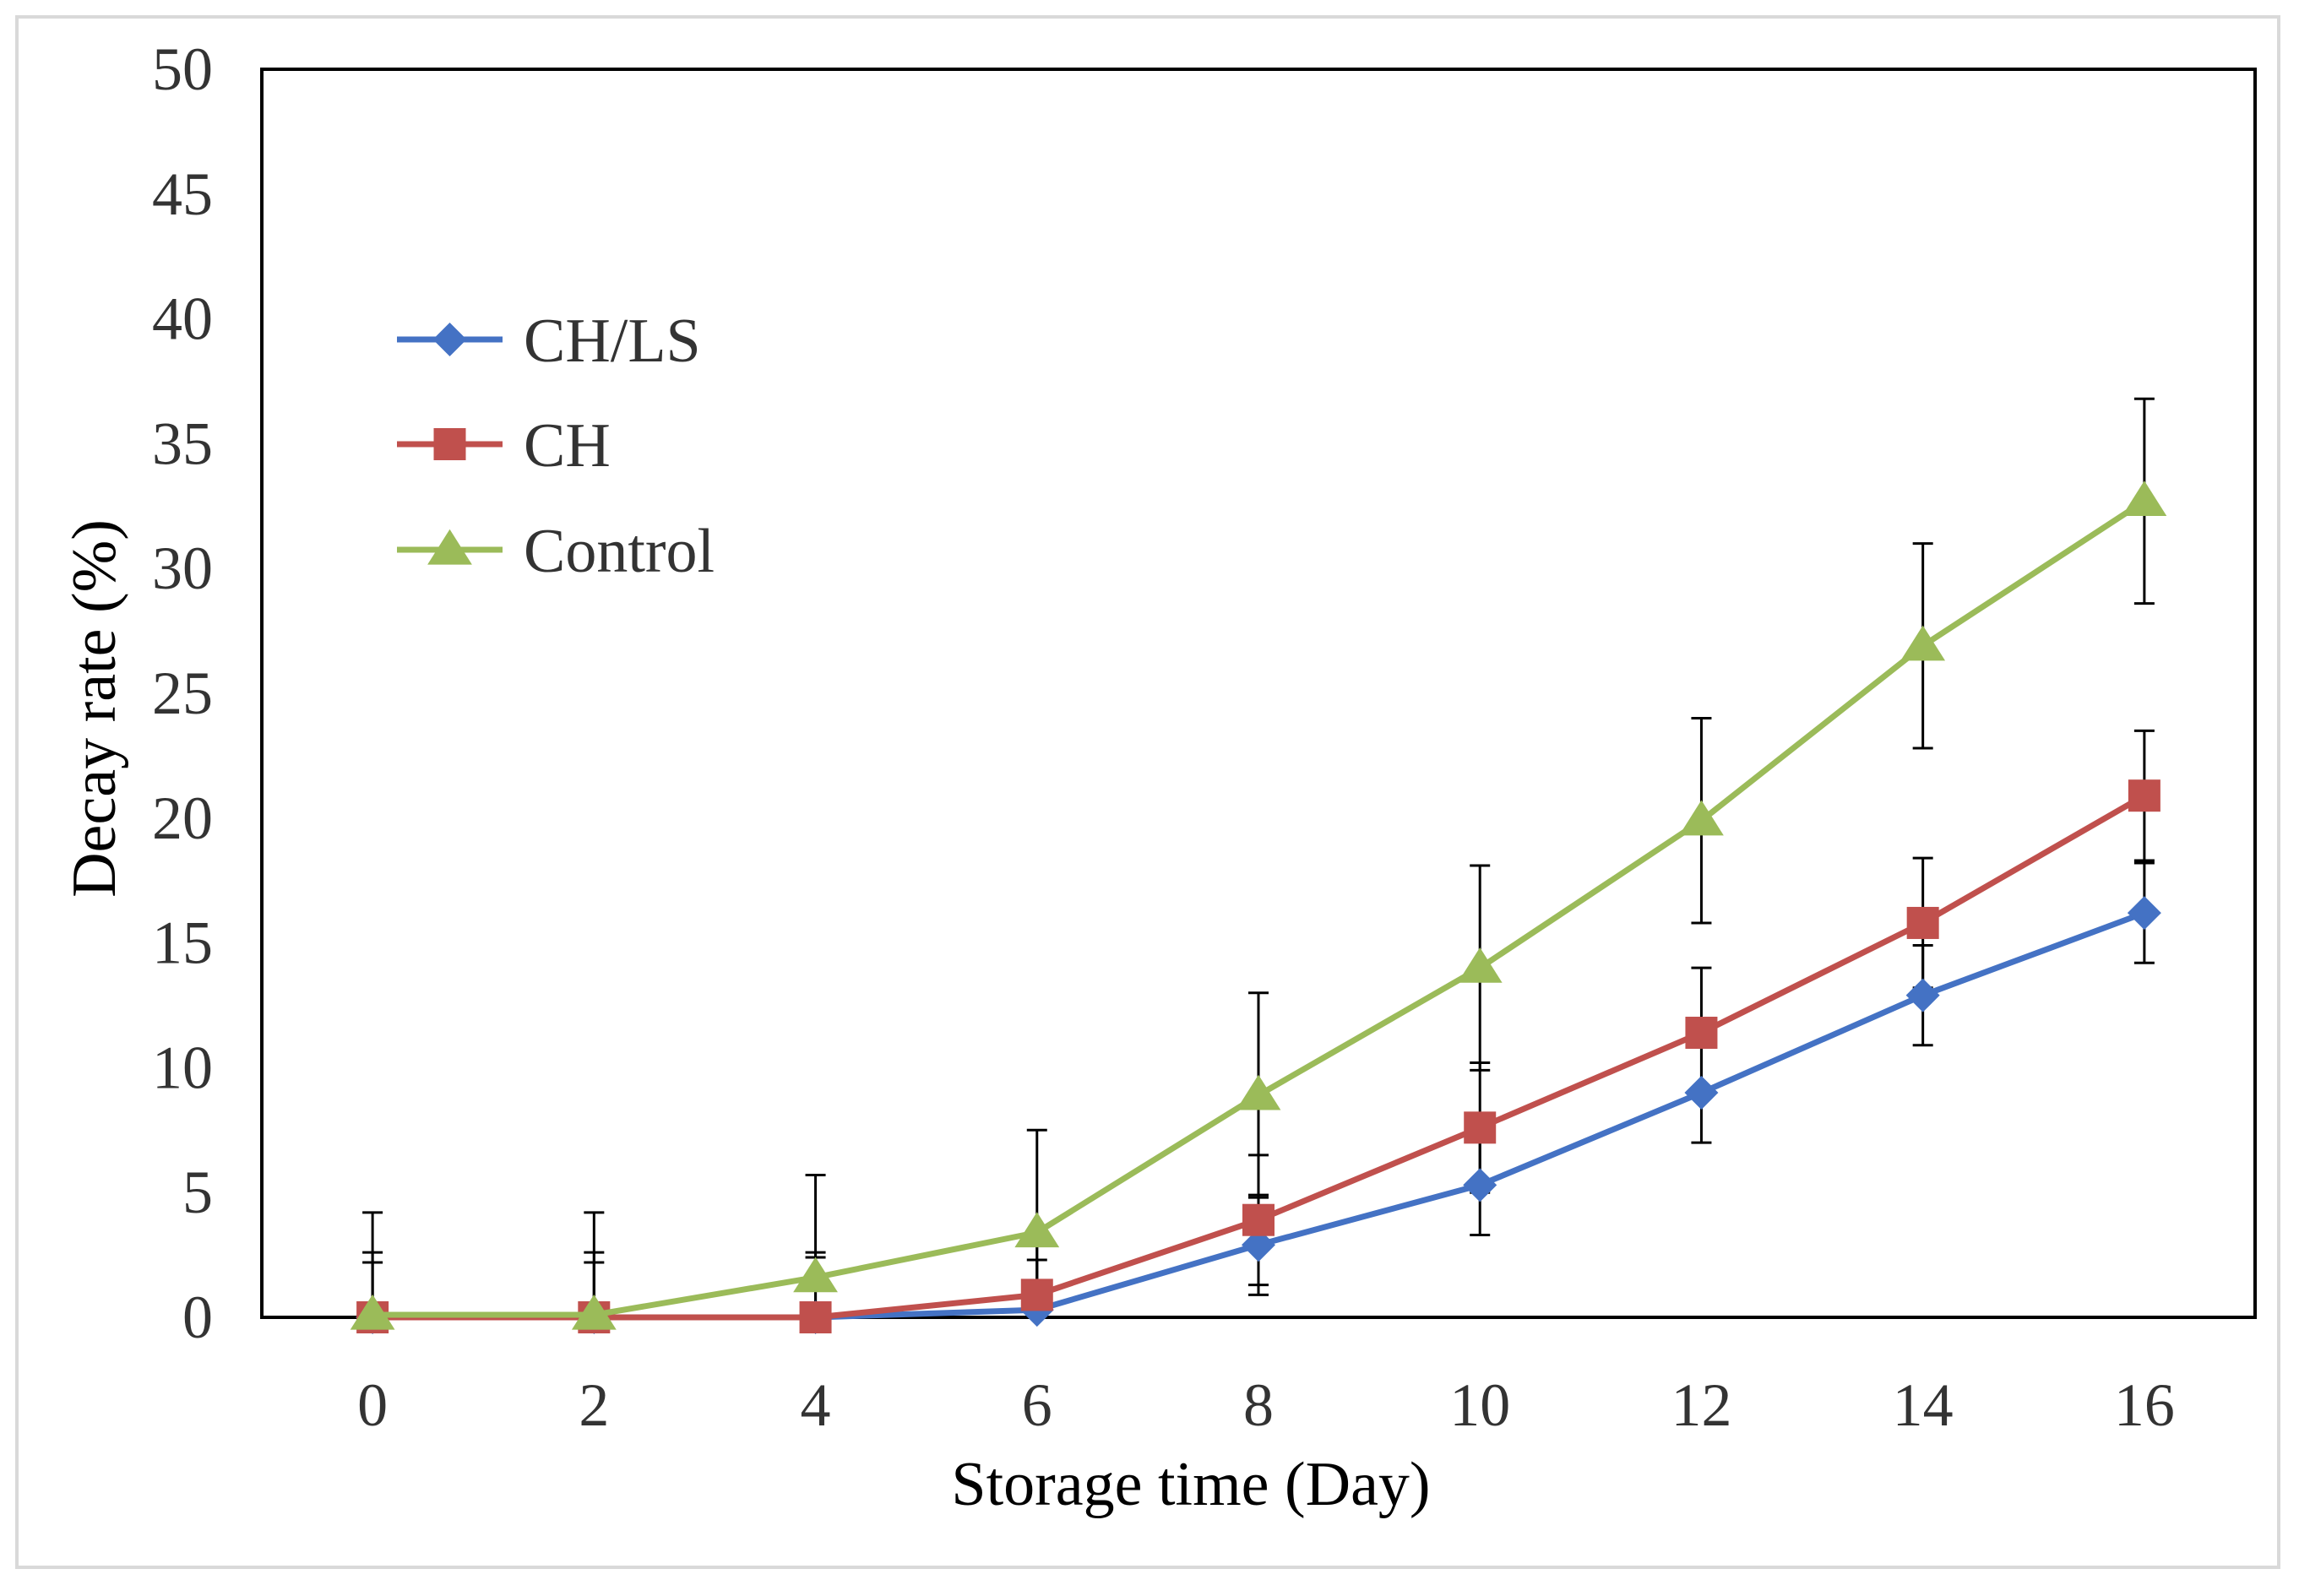 The height and width of the screenshot is (1596, 2299). I want to click on legend-label-control: Control, so click(619, 551).